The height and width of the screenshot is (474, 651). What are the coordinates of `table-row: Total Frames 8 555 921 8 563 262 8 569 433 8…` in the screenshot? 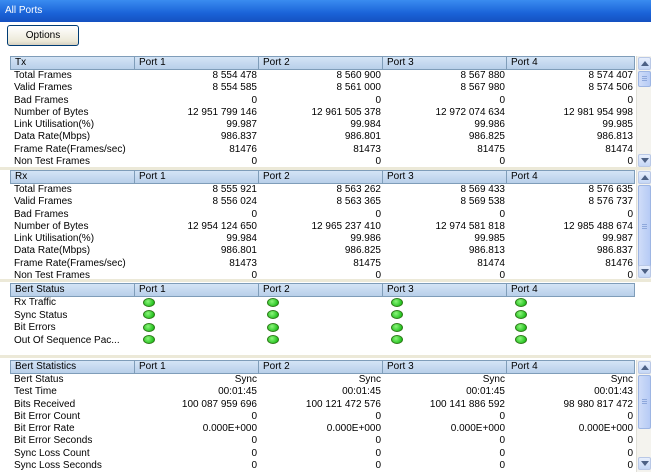 It's located at (323, 190).